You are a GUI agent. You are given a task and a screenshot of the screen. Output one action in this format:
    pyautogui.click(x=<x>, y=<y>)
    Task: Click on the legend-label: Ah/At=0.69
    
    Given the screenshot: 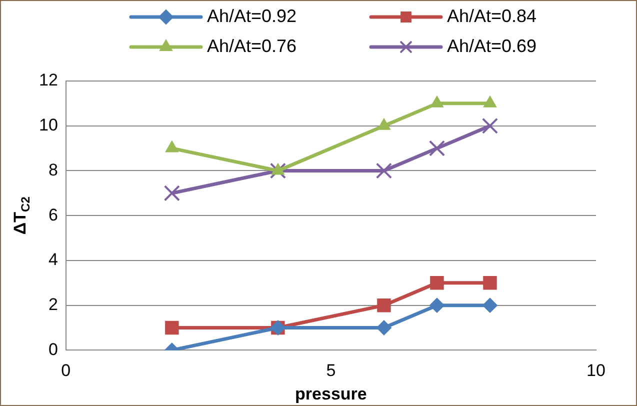 What is the action you would take?
    pyautogui.click(x=492, y=46)
    